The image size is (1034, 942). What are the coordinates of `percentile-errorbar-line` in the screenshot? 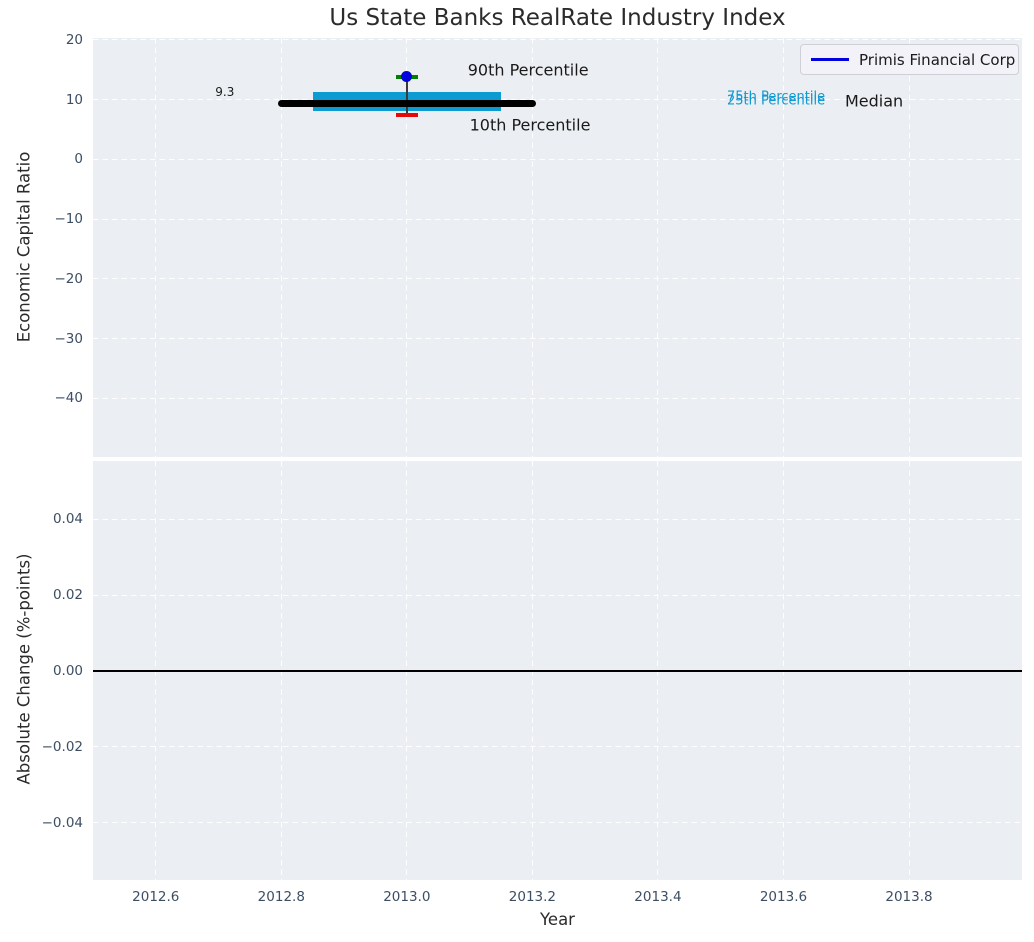 It's located at (407, 96).